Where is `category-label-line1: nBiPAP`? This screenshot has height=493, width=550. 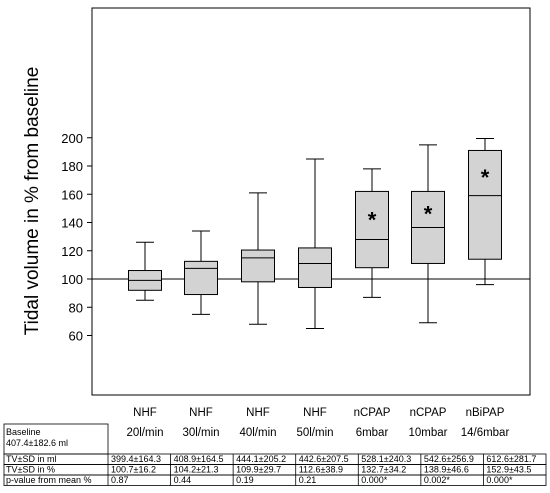
category-label-line1: nBiPAP is located at coordinates (485, 413).